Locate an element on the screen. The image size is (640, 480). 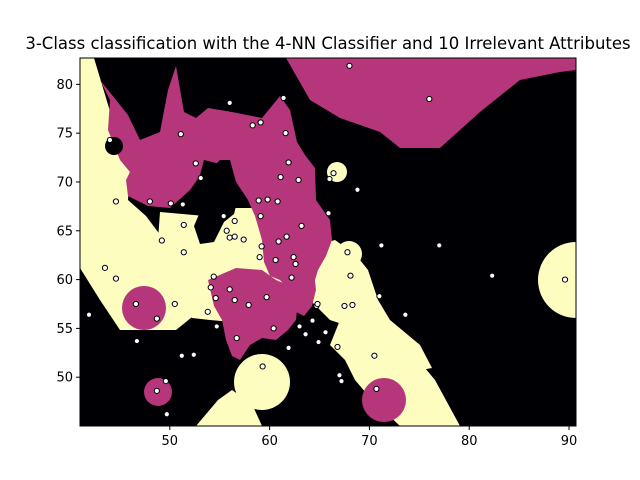
y-tick-label: 75 is located at coordinates (64, 134).